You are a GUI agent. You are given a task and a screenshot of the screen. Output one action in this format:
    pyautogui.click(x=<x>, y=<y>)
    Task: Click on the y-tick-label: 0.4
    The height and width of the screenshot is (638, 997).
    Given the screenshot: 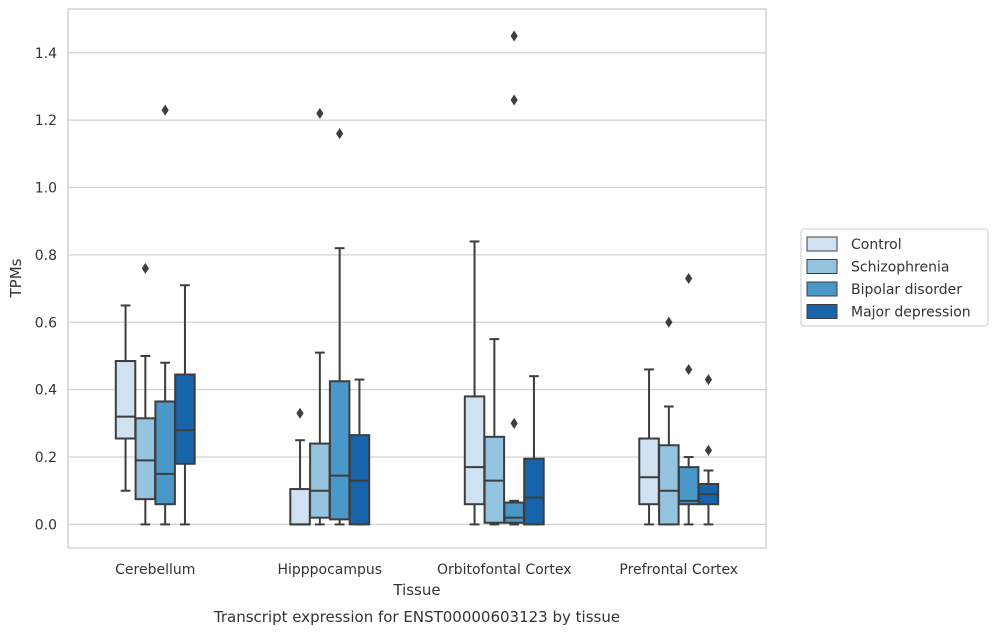 What is the action you would take?
    pyautogui.click(x=46, y=391)
    